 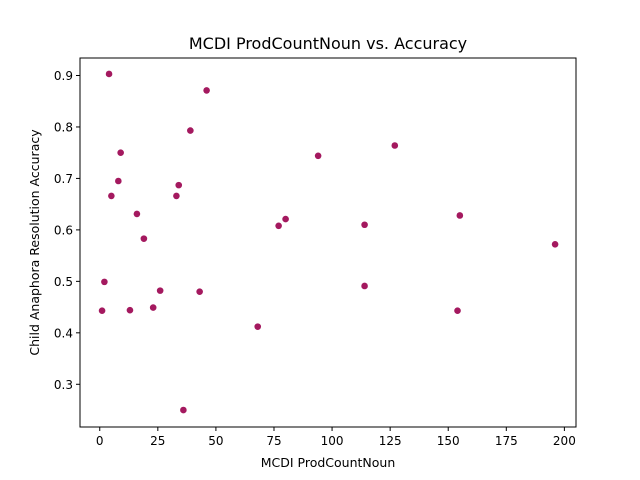 I want to click on x-tick-label: 25, so click(x=157, y=441).